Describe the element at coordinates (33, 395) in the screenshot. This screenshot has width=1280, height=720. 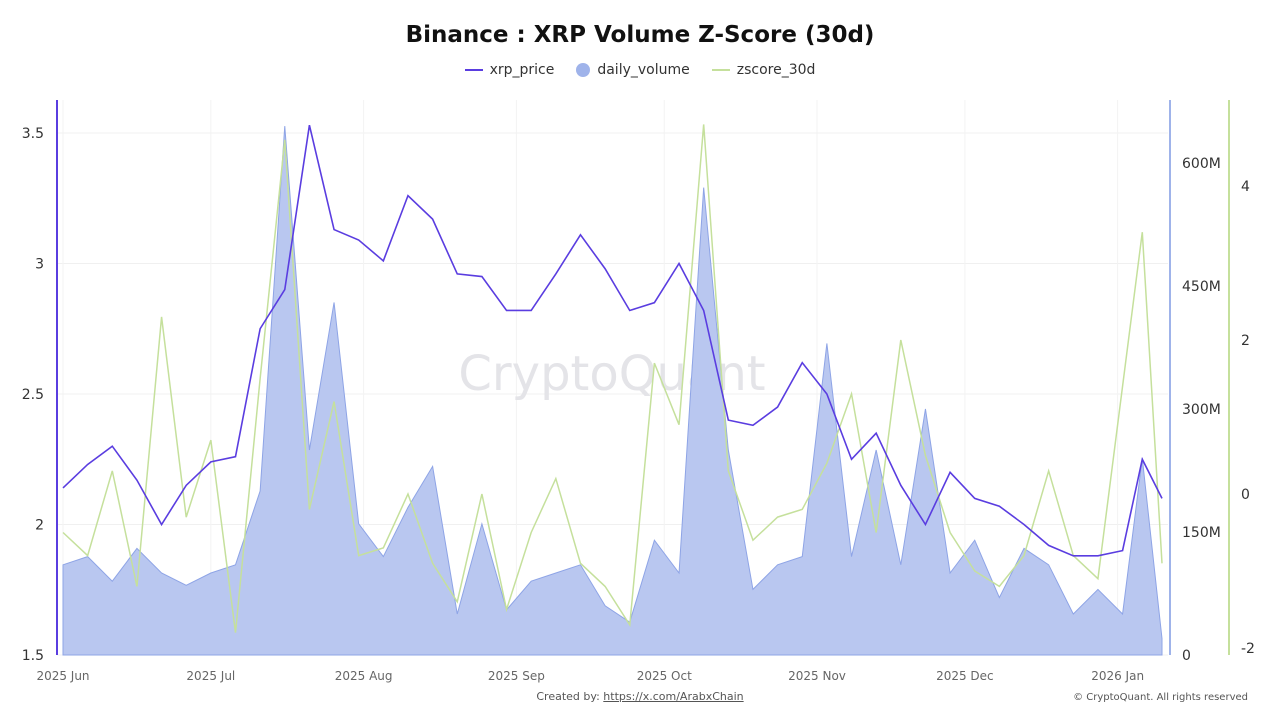
I see `y-left-tick-label: 2.5` at that location.